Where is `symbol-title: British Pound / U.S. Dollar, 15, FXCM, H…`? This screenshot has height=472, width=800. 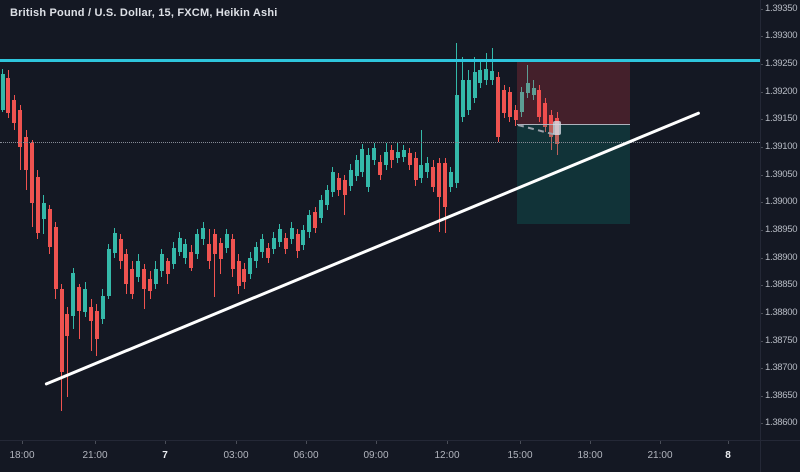
symbol-title: British Pound / U.S. Dollar, 15, FXCM, H… is located at coordinates (144, 13).